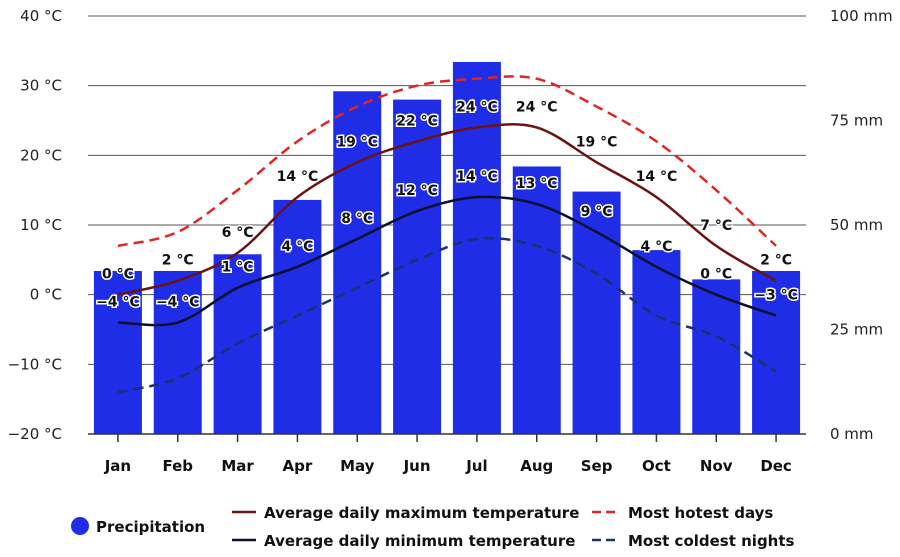 The image size is (900, 557). I want to click on month-label: Dec, so click(776, 466).